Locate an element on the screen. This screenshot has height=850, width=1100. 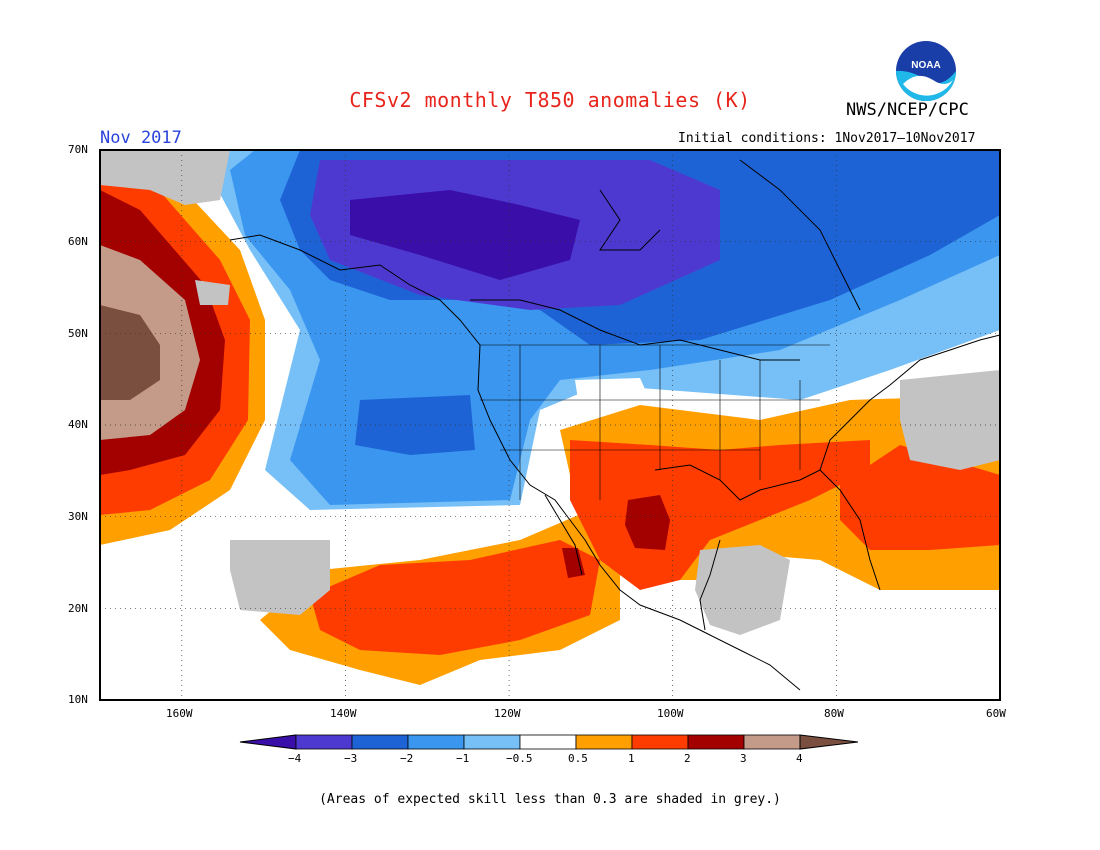
anomaly-region-pos1-atlantic is located at coordinates (920, 497).